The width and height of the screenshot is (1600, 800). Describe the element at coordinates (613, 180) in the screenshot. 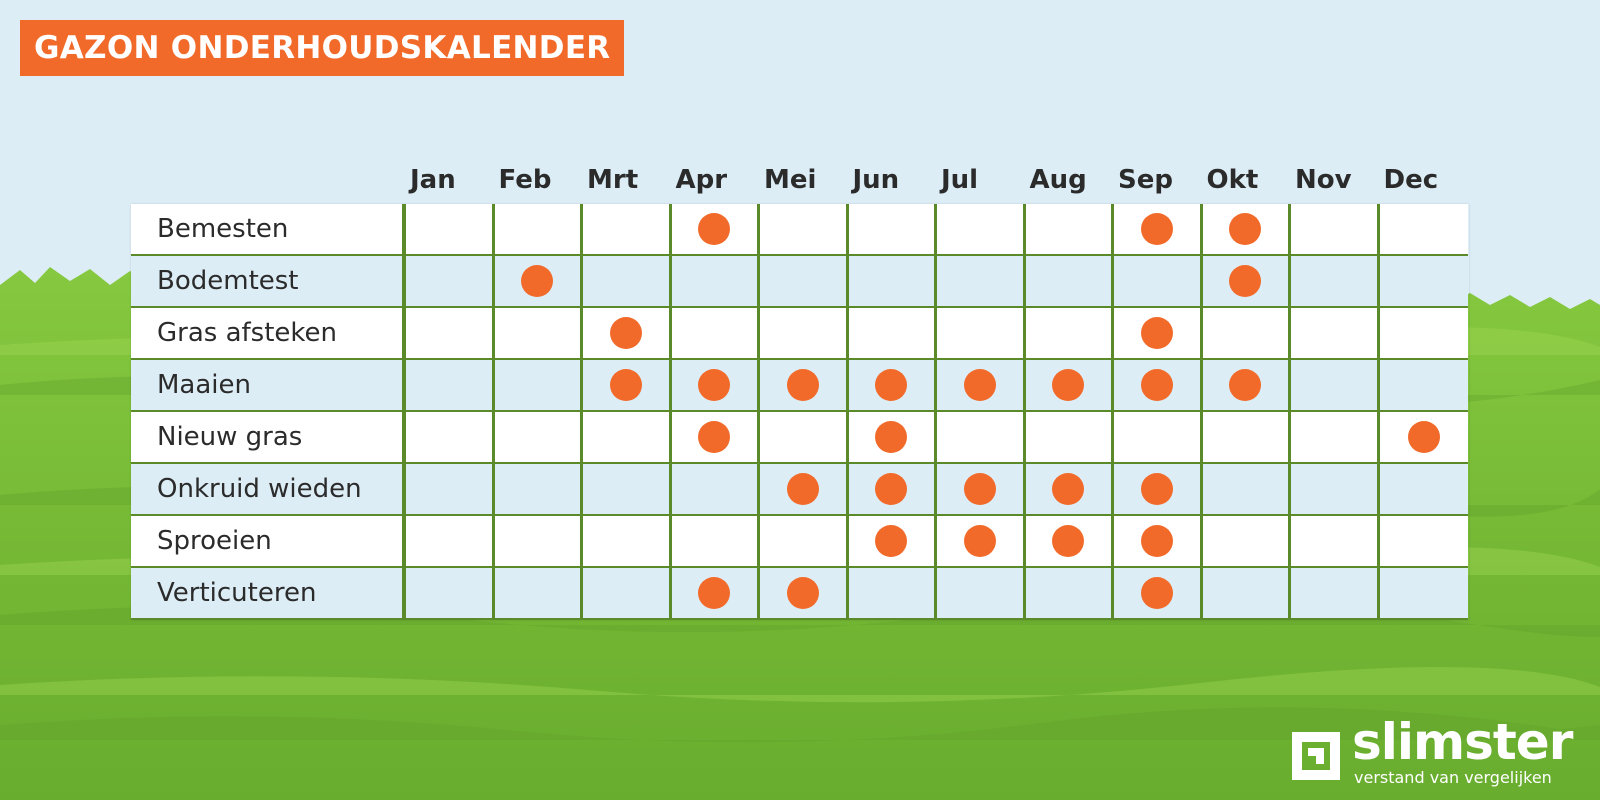

I see `month-label: Mrt` at that location.